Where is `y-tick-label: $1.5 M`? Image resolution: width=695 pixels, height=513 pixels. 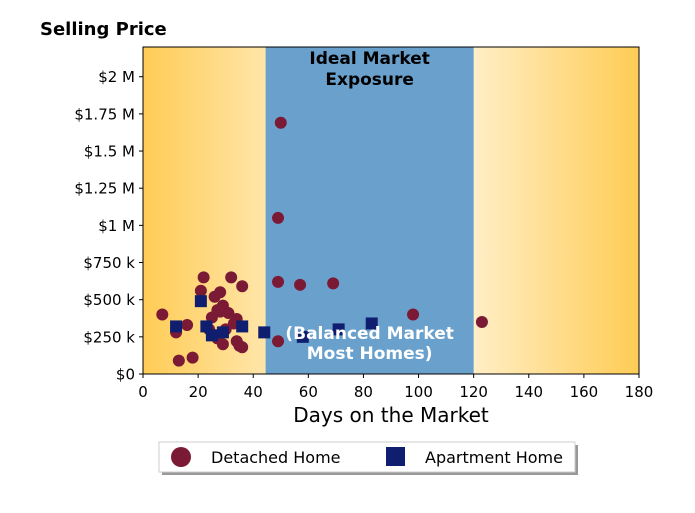 y-tick-label: $1.5 M is located at coordinates (109, 152).